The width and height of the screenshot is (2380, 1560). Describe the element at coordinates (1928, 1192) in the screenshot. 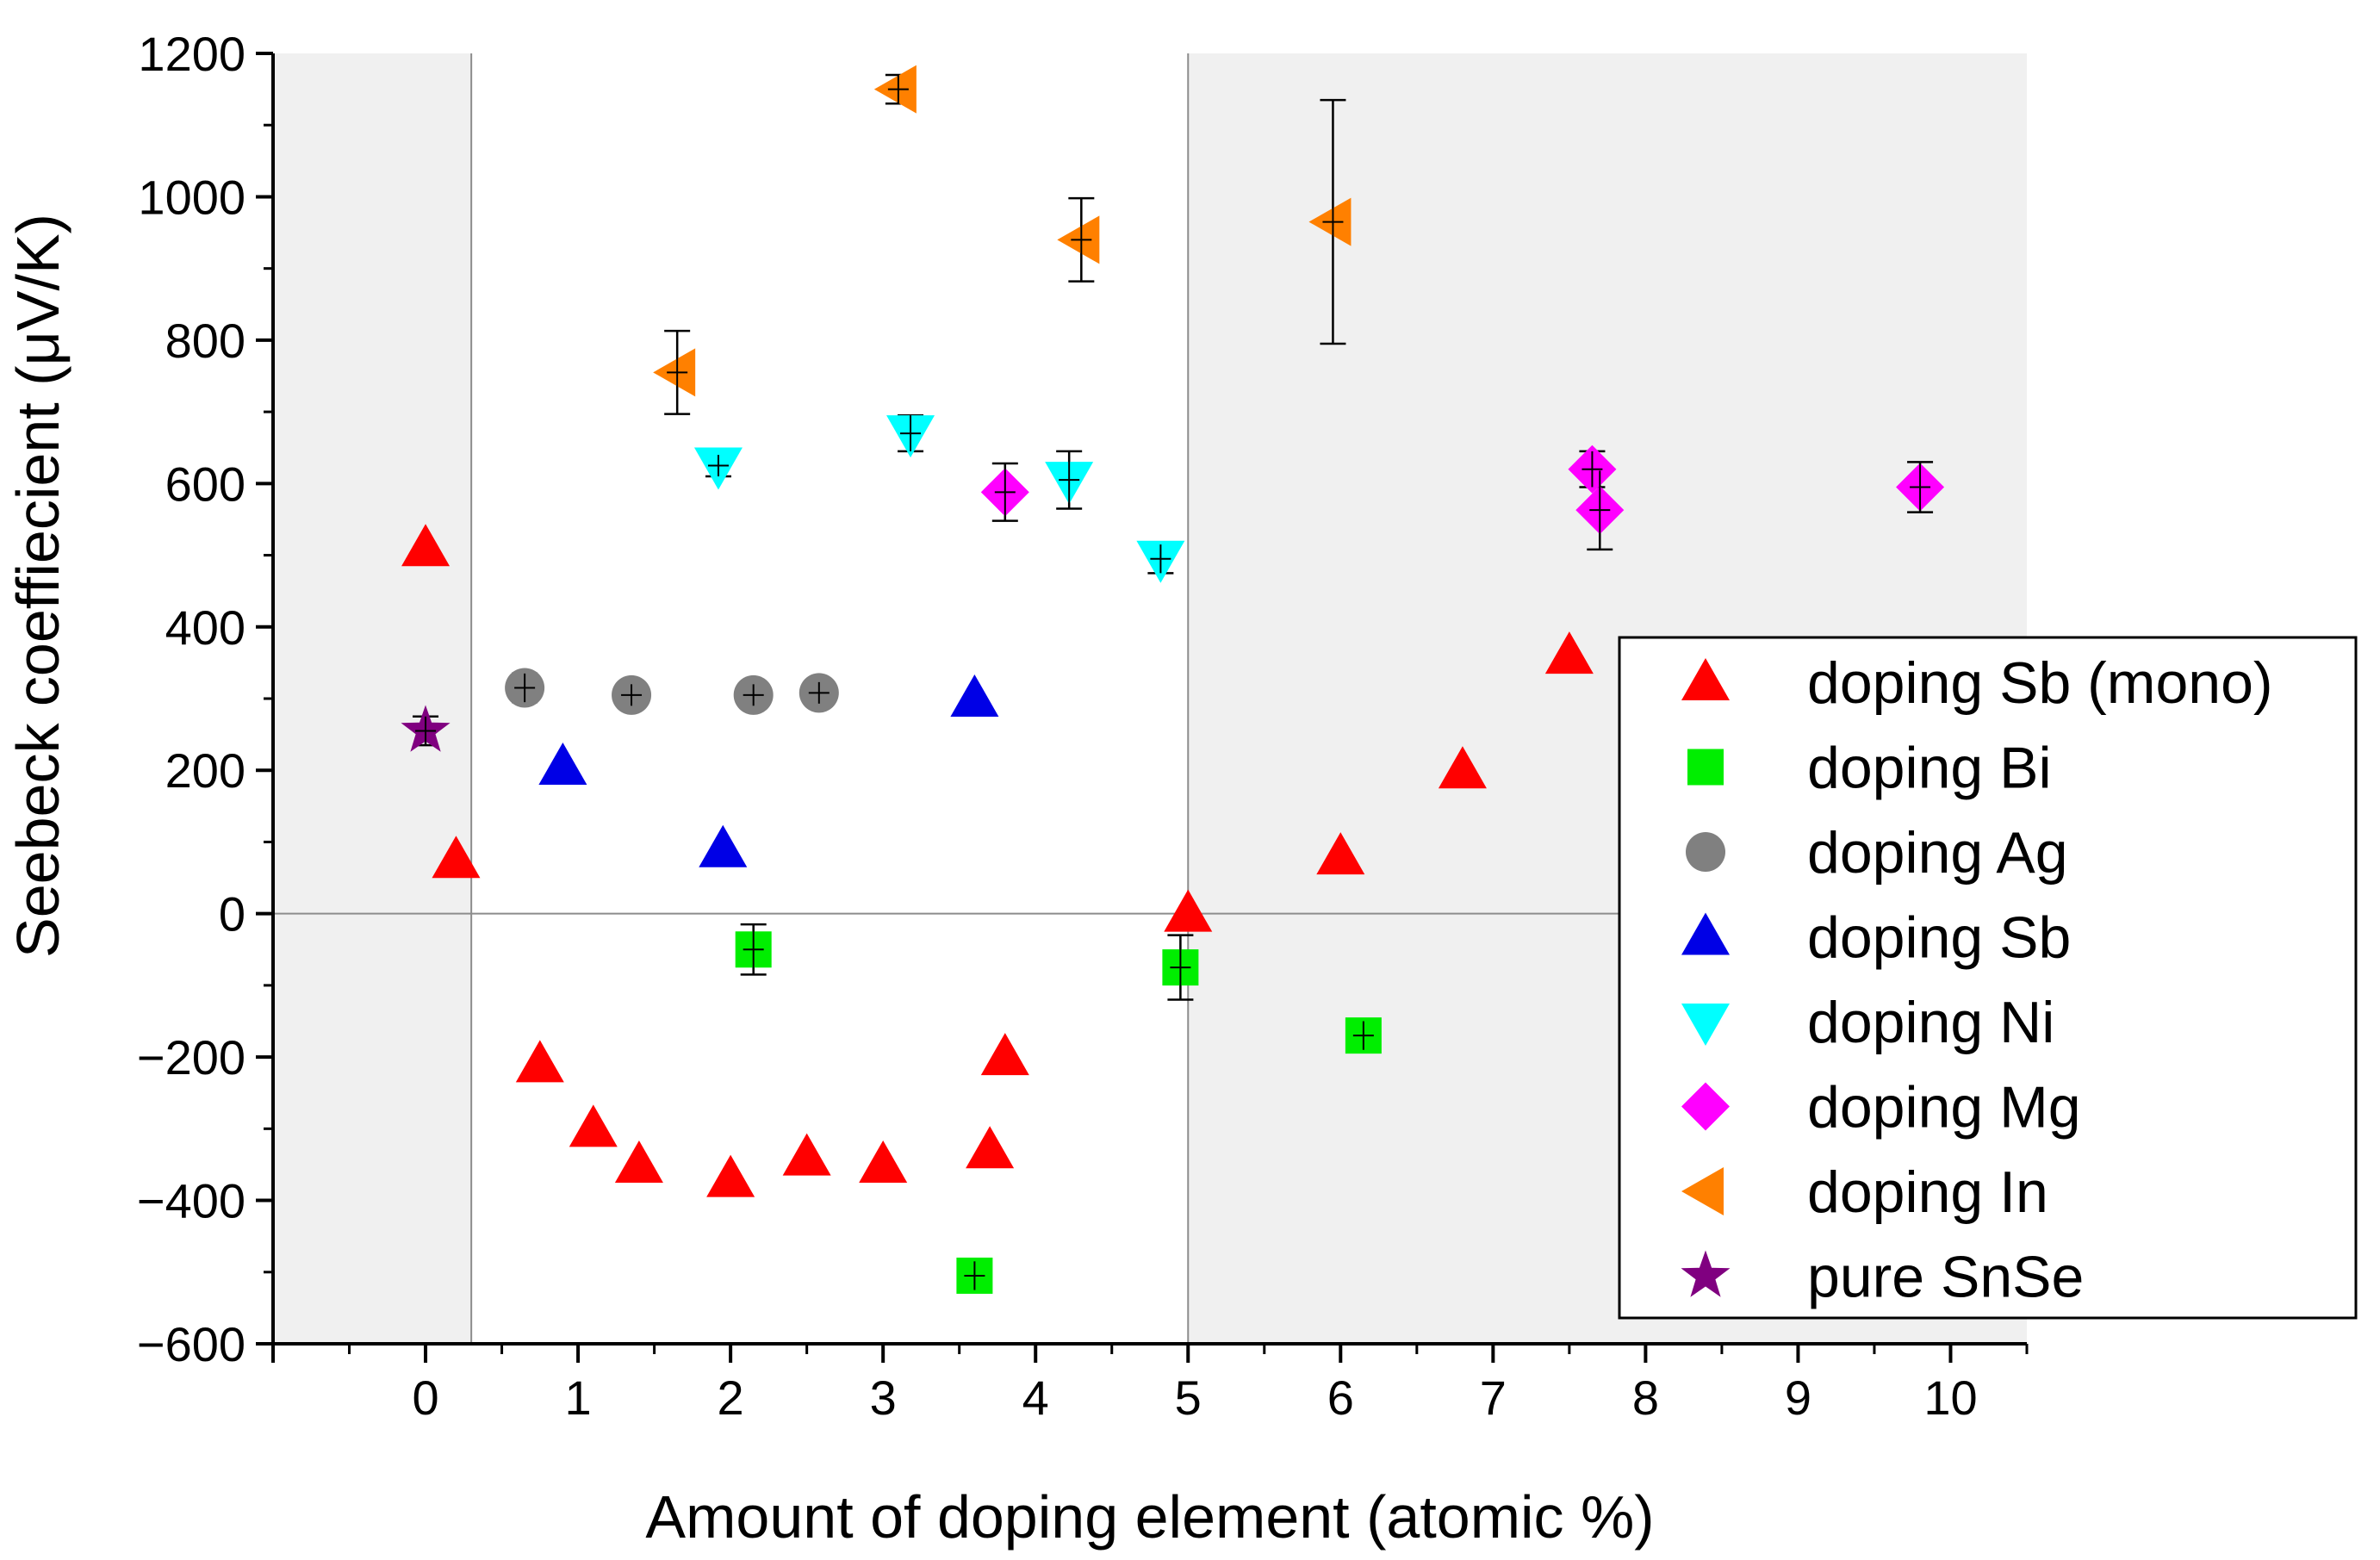

I see `legend-label-doping-in: doping In` at that location.